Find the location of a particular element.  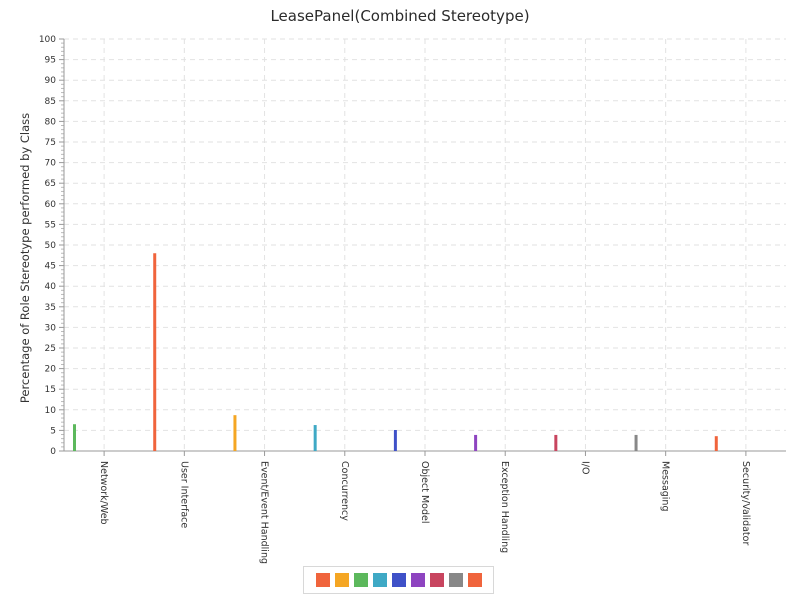

bar-security-validator is located at coordinates (716, 443).